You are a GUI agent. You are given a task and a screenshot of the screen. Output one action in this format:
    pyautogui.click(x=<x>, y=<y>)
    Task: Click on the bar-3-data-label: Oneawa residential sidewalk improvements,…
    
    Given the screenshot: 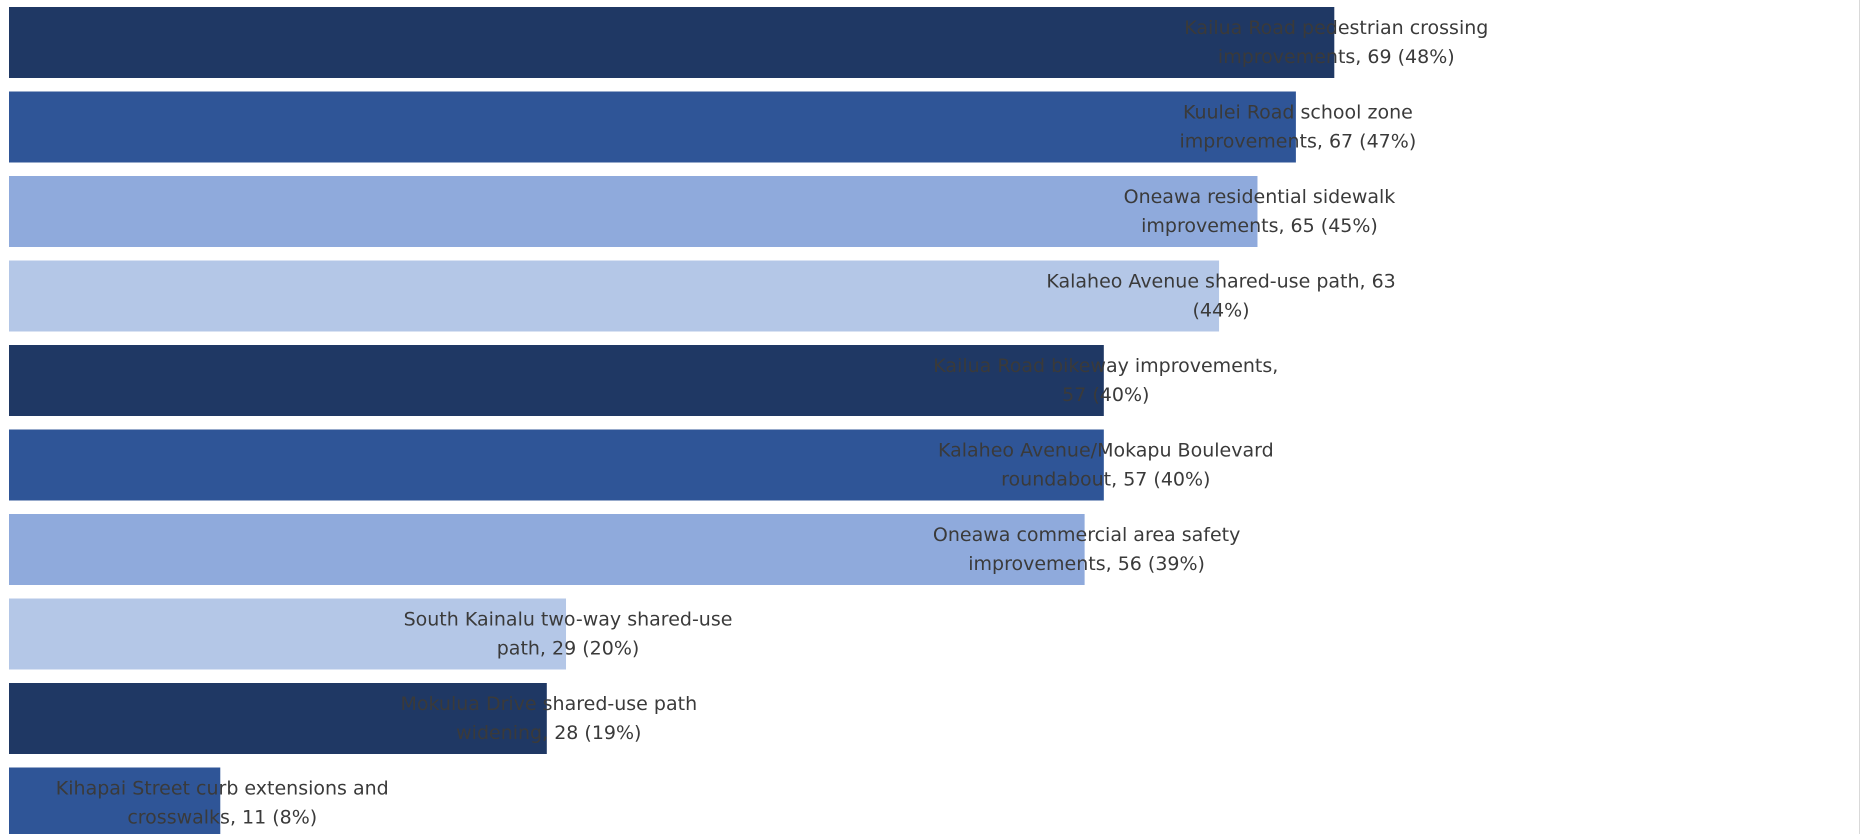 What is the action you would take?
    pyautogui.click(x=1260, y=211)
    